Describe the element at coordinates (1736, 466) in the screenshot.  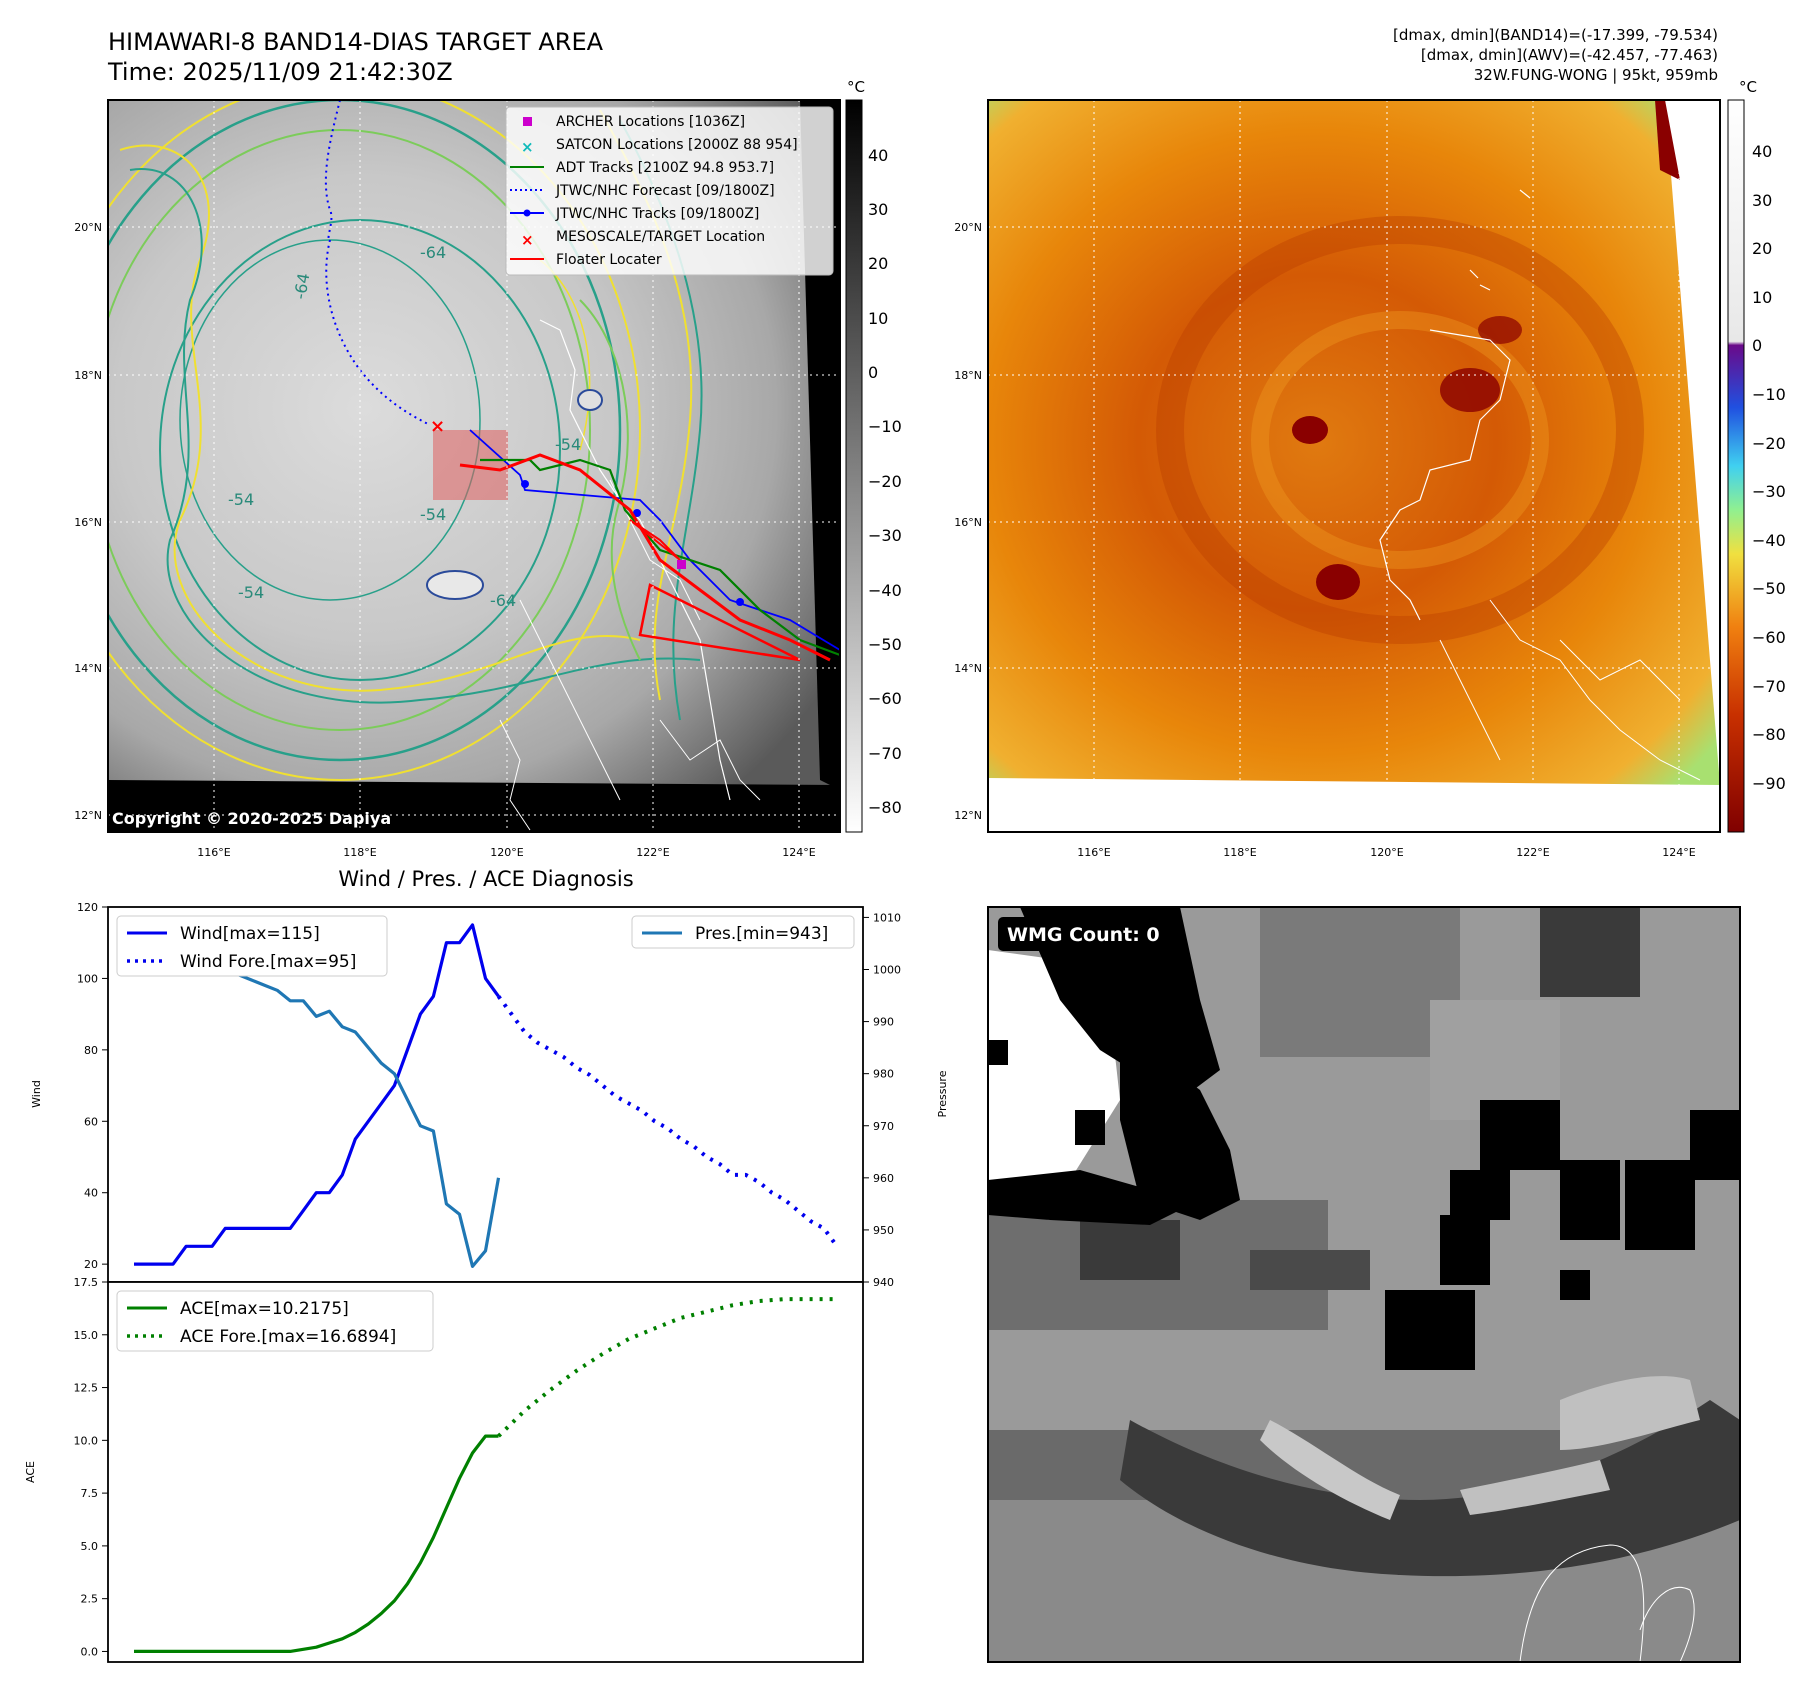
I see `color-colorbar-bar` at that location.